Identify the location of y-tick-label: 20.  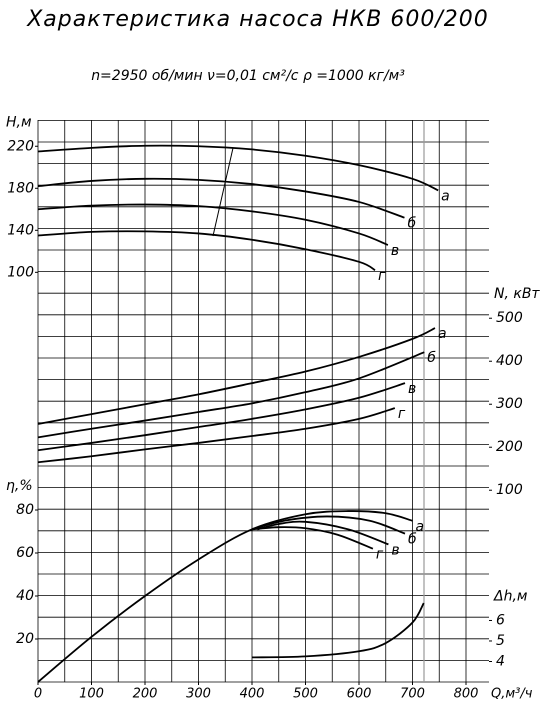
(25, 639).